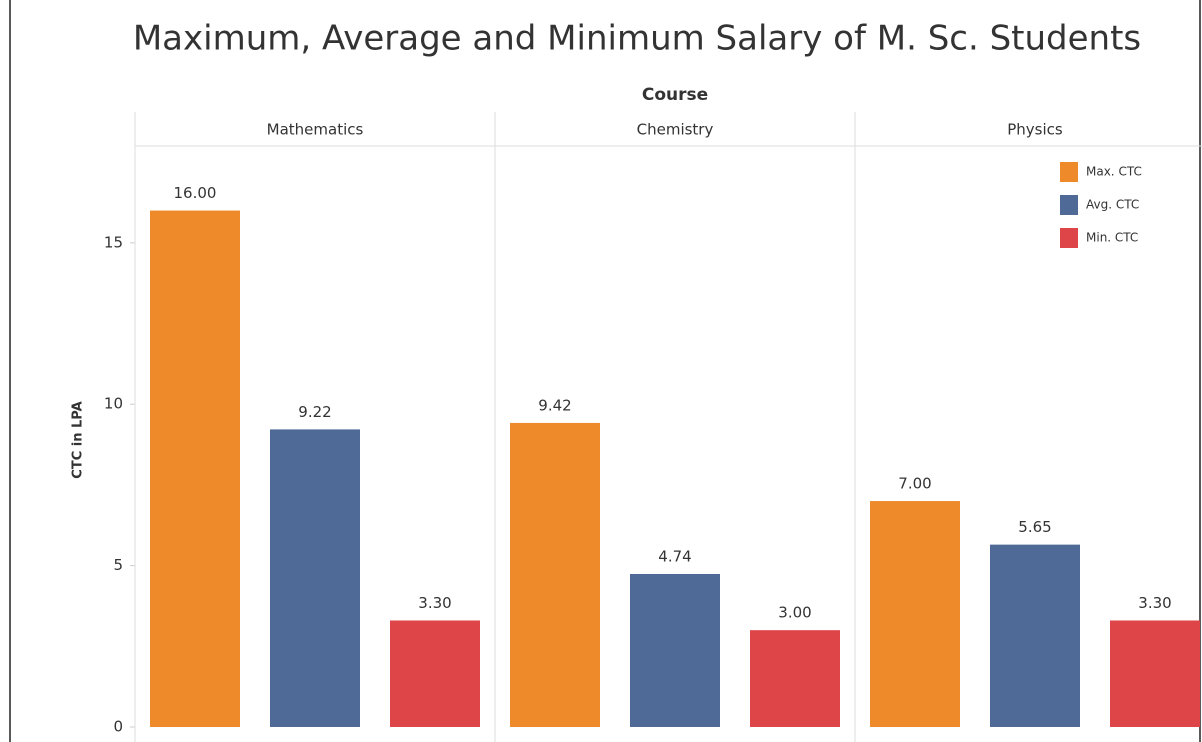 The image size is (1202, 742). Describe the element at coordinates (118, 565) in the screenshot. I see `y-tick-label: 5` at that location.